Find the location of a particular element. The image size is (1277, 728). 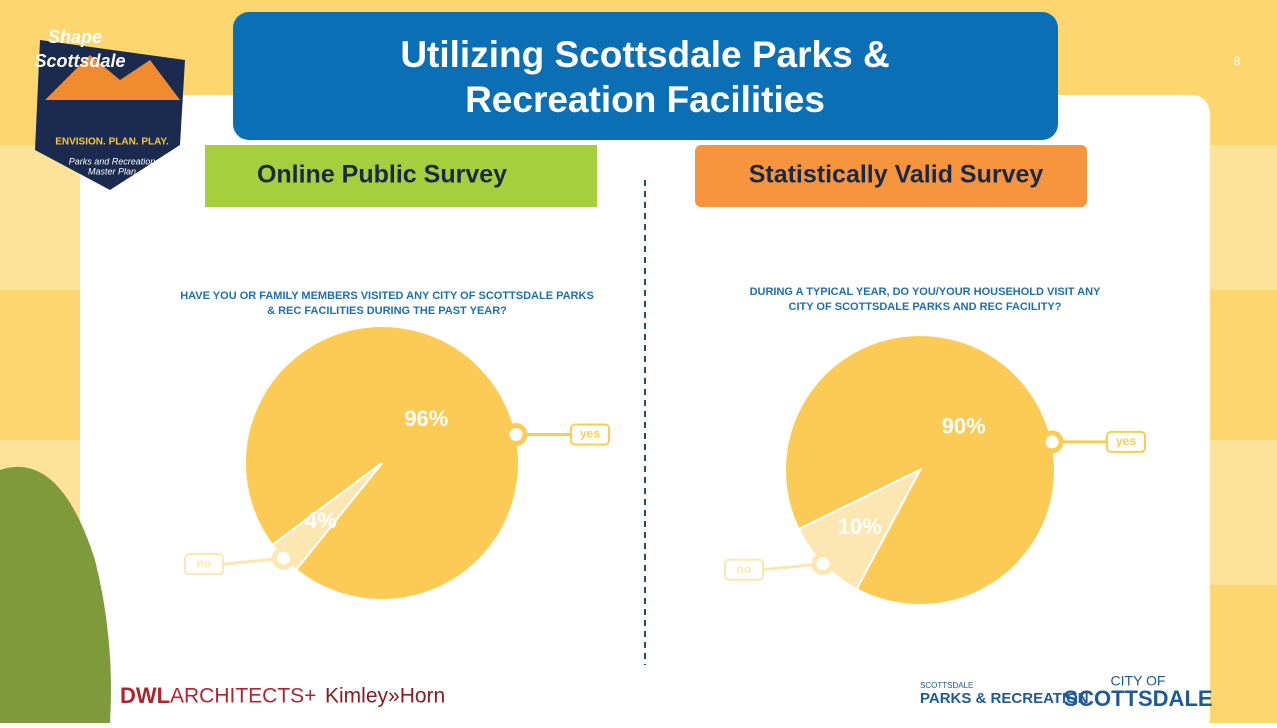

section-header: Online Public Survey is located at coordinates (382, 175).